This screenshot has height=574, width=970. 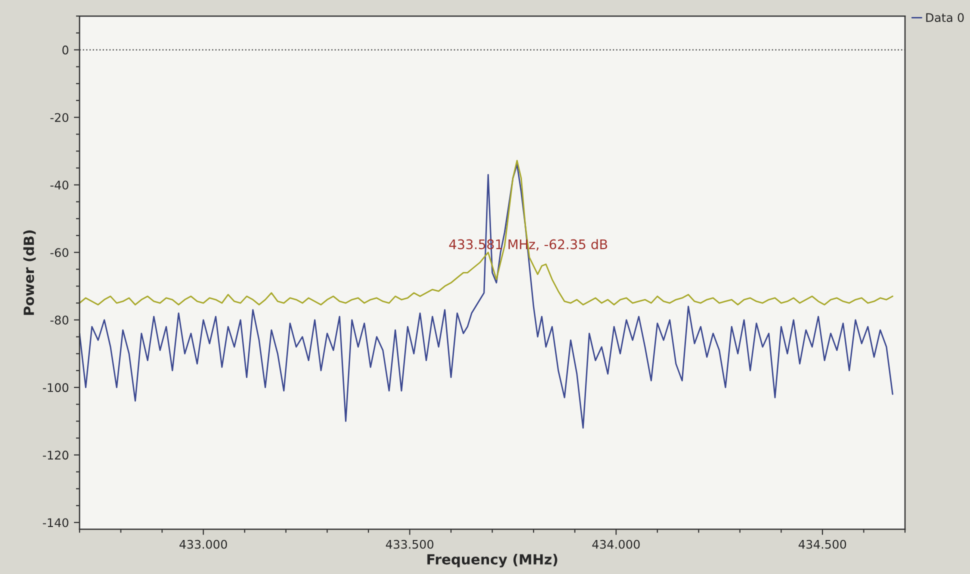 What do you see at coordinates (822, 544) in the screenshot?
I see `x-tick-label: 434.500` at bounding box center [822, 544].